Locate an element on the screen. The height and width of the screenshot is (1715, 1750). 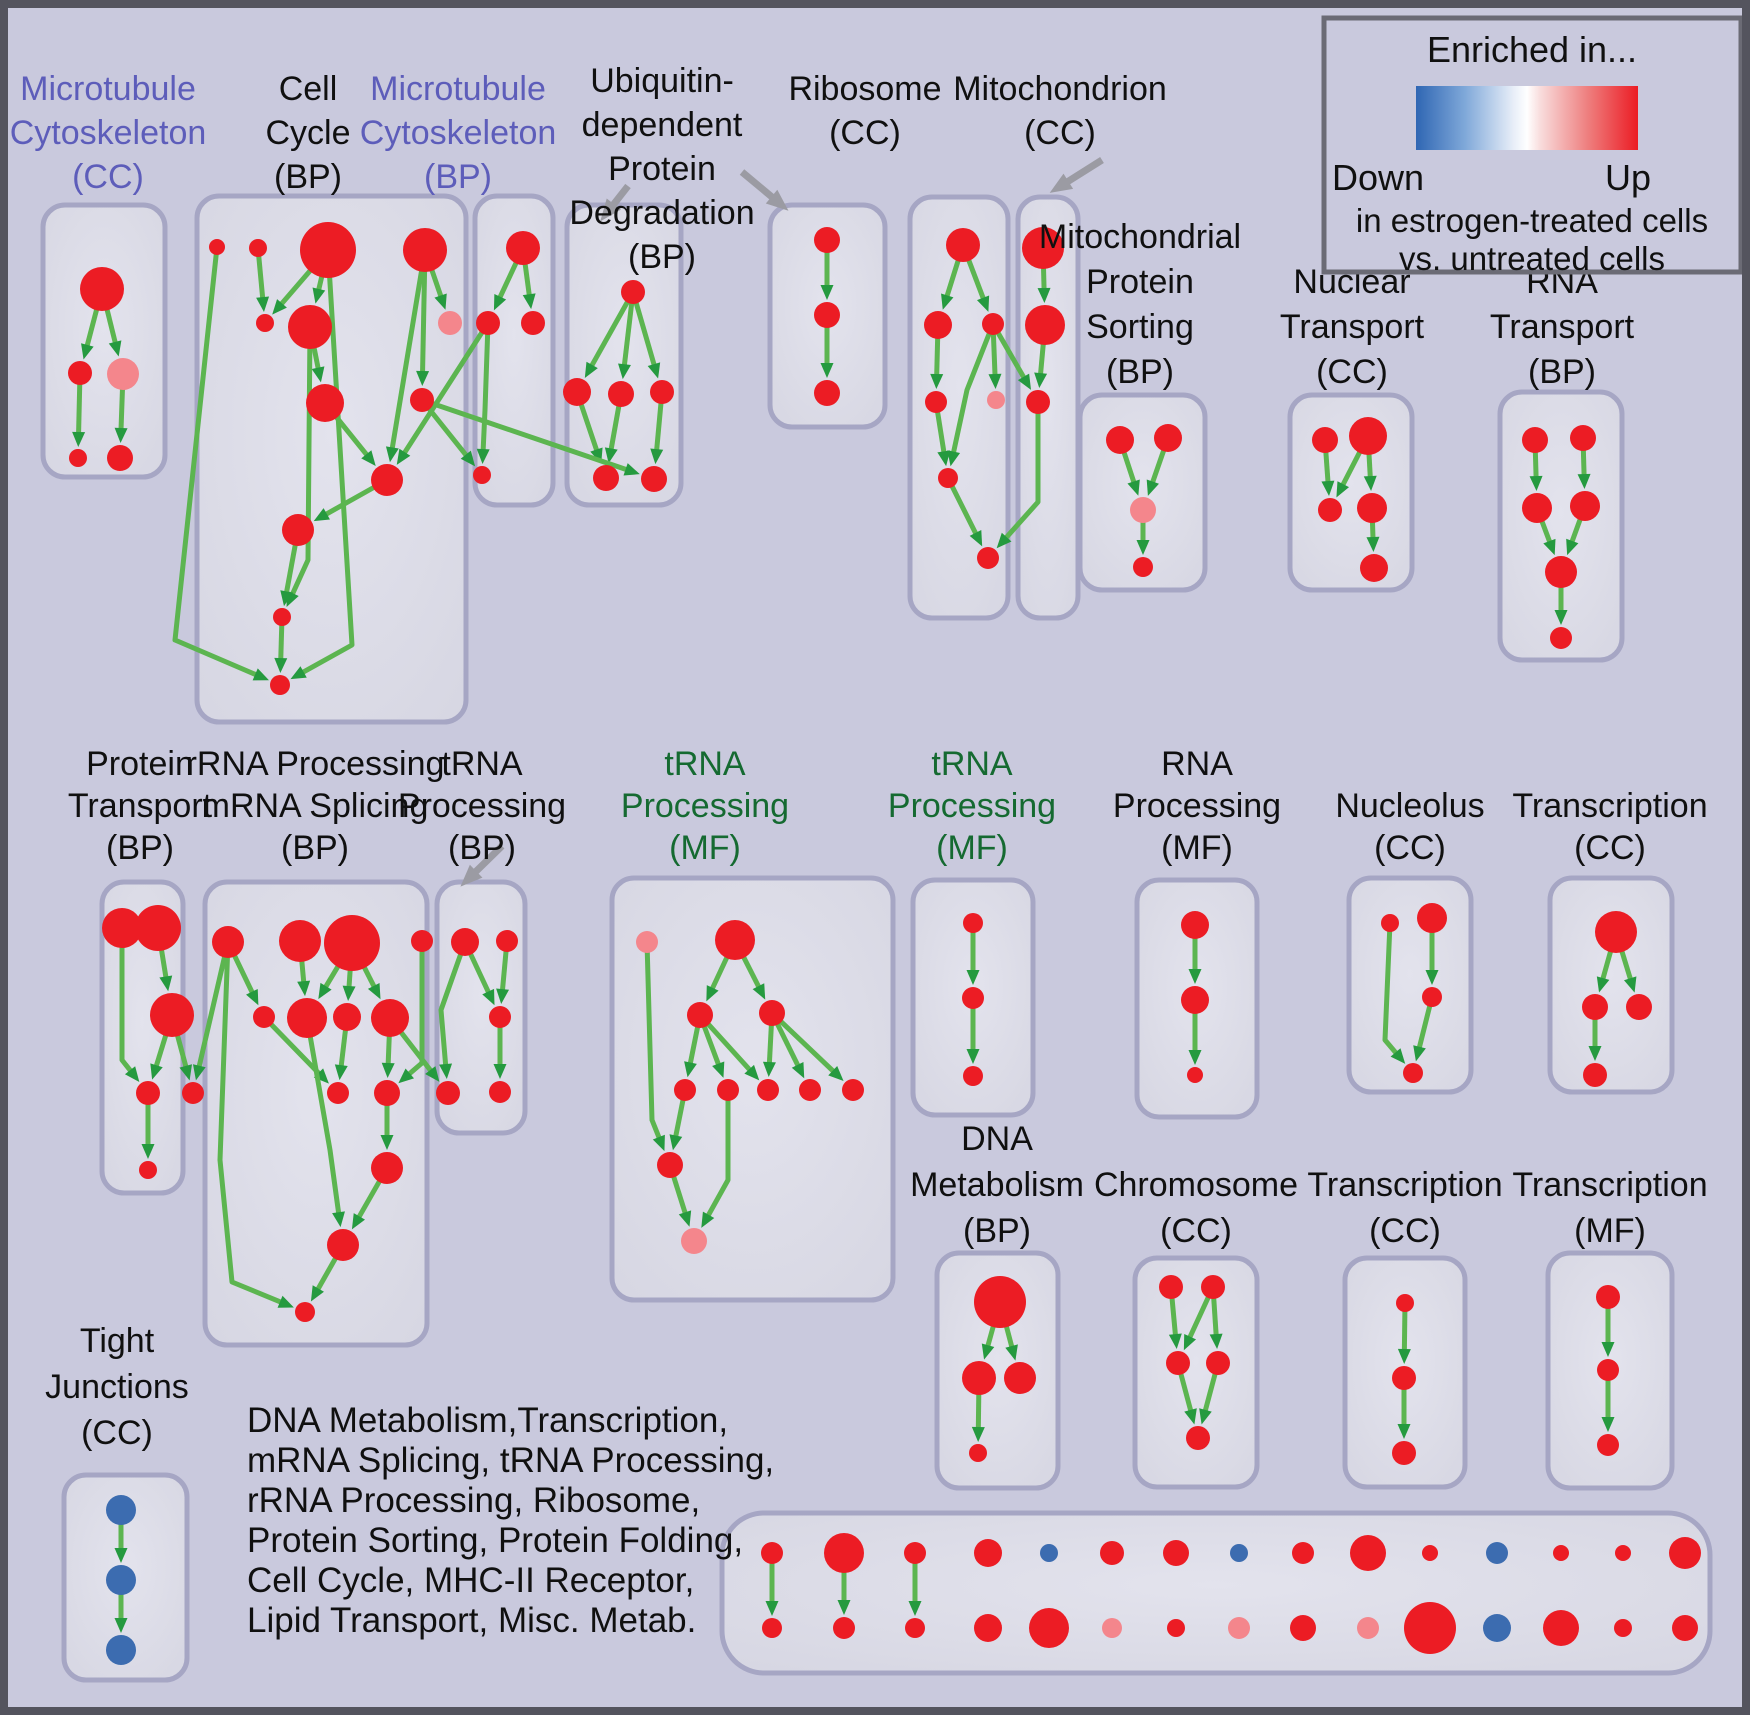
trna-processing-mf-small-label-line-0: tRNA is located at coordinates (972, 764).